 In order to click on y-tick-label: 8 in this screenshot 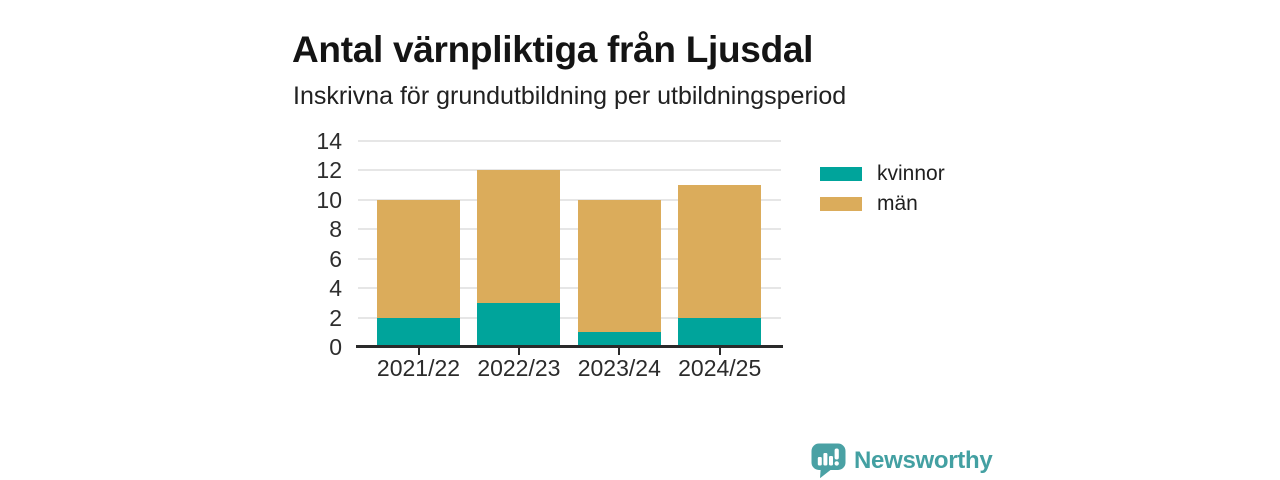, I will do `click(335, 229)`.